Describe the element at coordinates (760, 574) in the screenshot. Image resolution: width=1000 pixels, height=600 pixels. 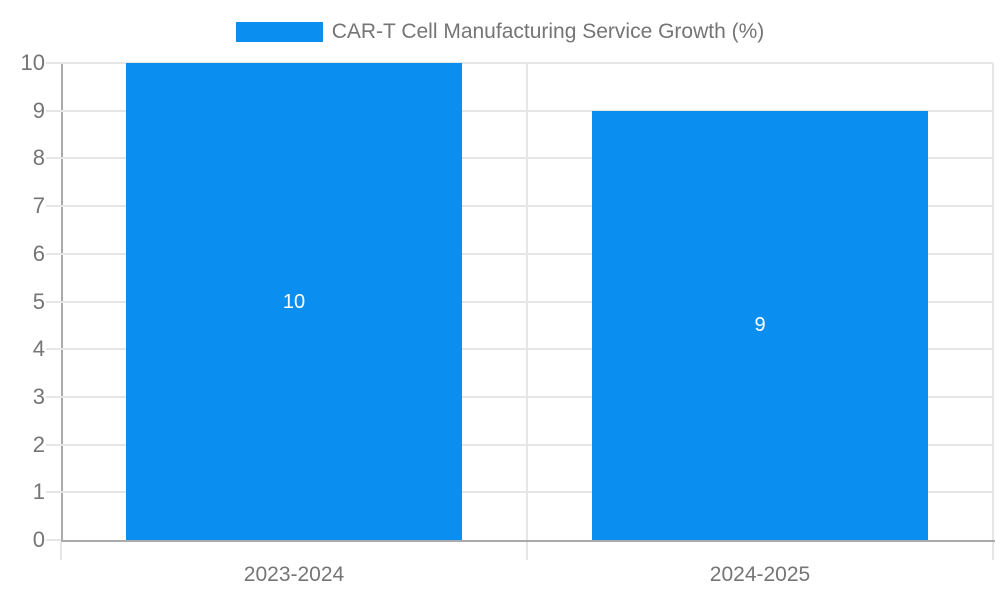
I see `x-axis-label: 2024-2025` at that location.